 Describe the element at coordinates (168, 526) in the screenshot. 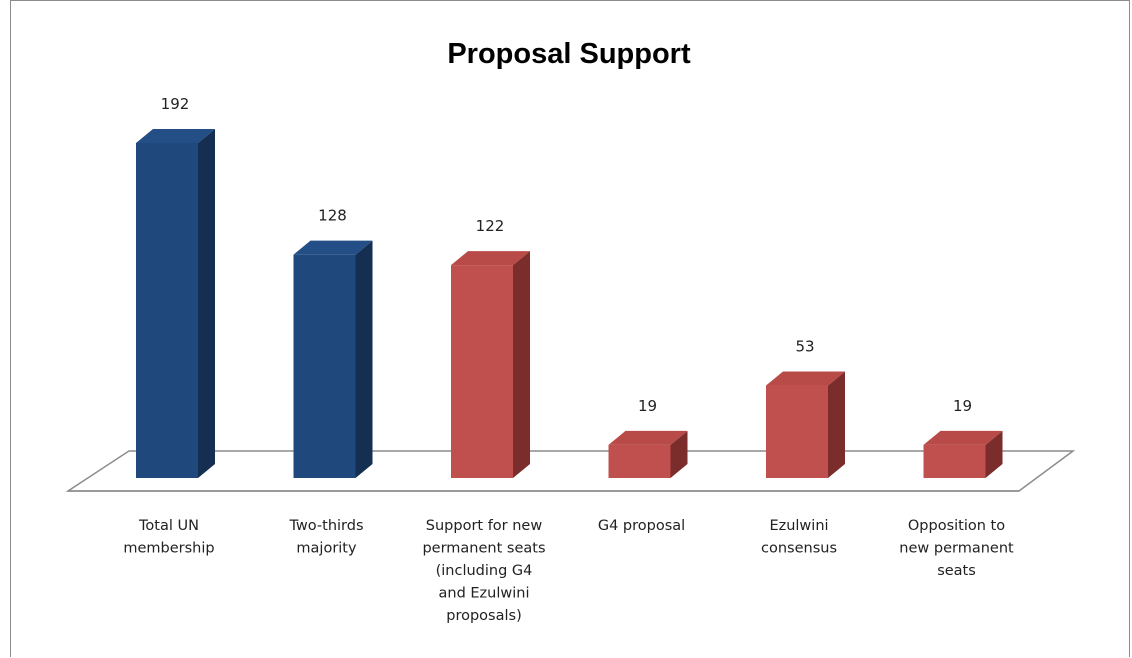

I see `category-label-line: Total UN` at that location.